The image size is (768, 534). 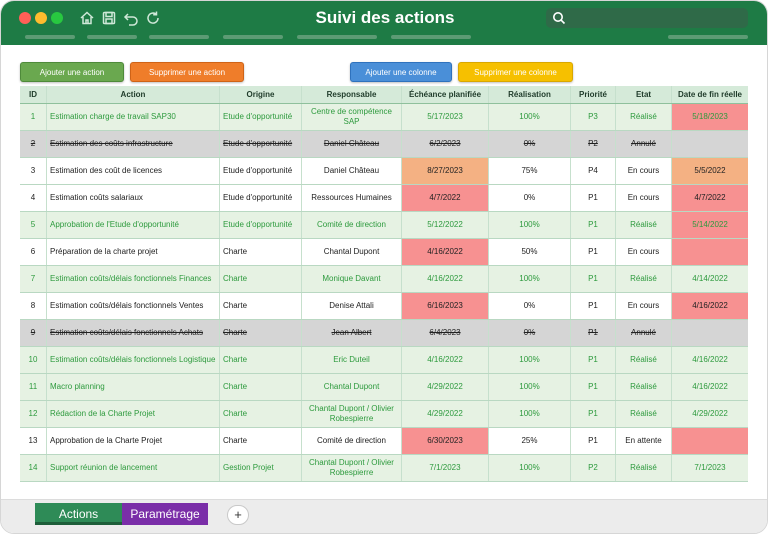 I want to click on cell-responsible: Denise Attali, so click(x=351, y=306).